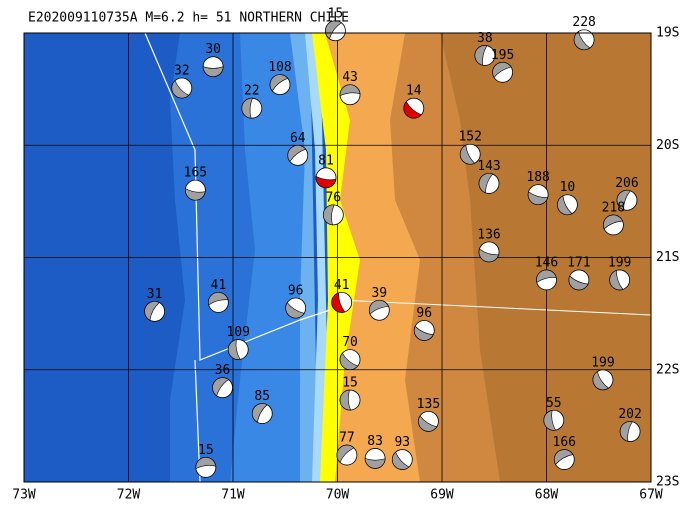 The height and width of the screenshot is (514, 695). Describe the element at coordinates (629, 414) in the screenshot. I see `depth-label: 202` at that location.